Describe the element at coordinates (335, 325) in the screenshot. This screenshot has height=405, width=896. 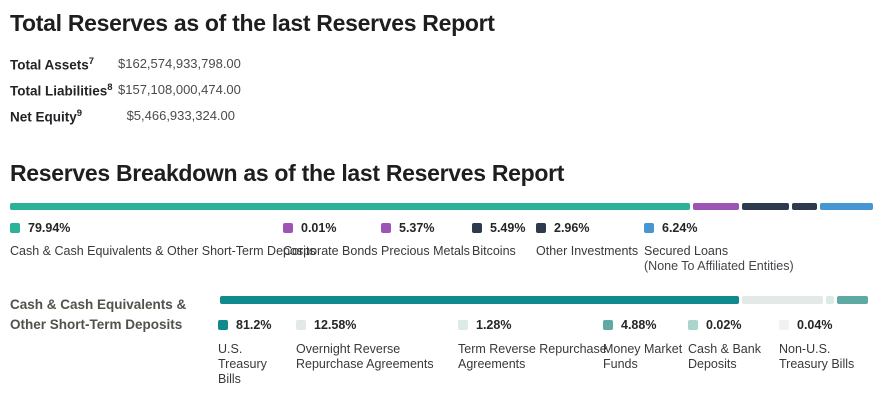
I see `legend-percent: 12.58%` at that location.